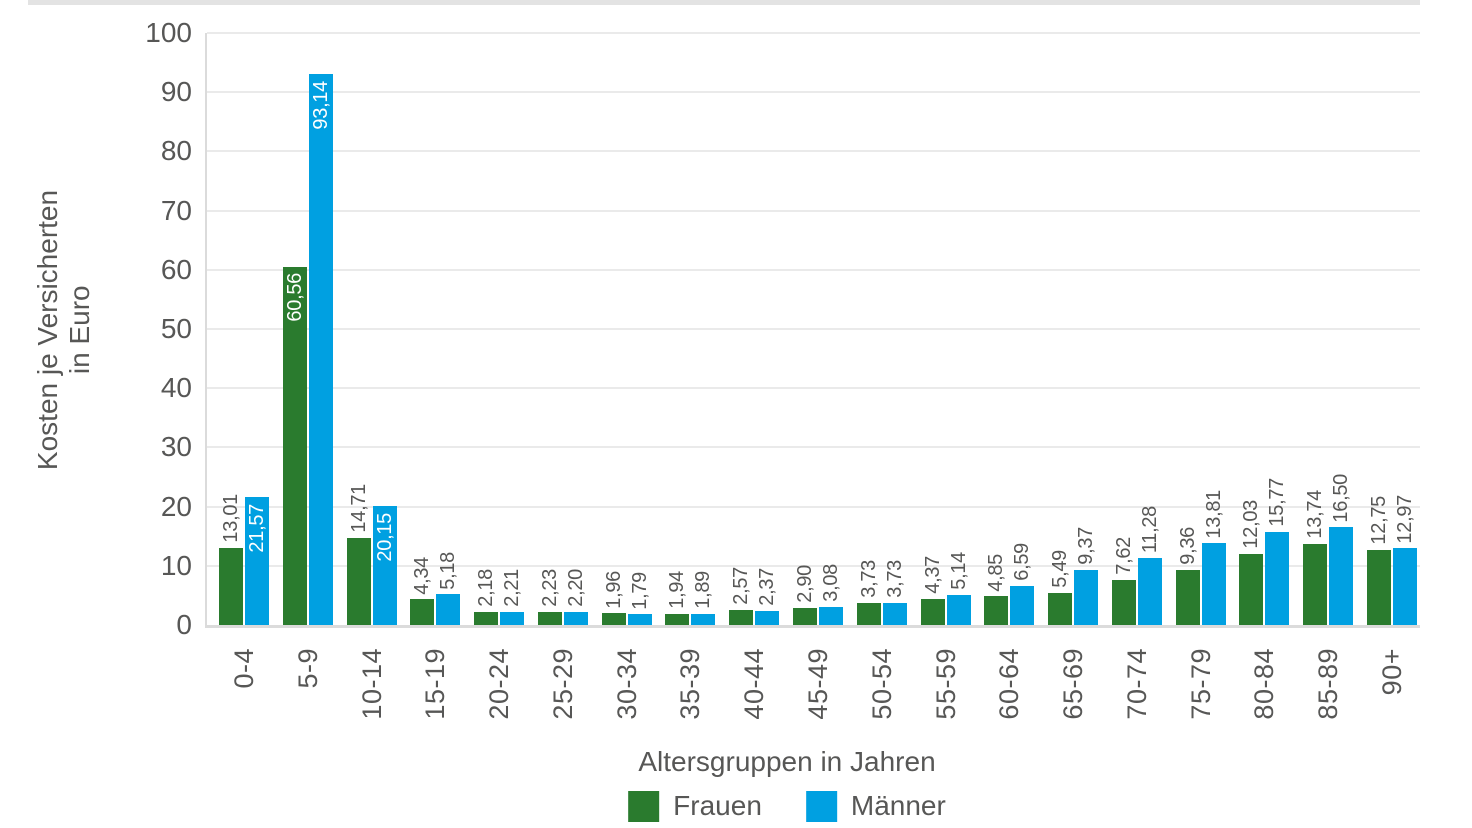 The height and width of the screenshot is (828, 1472). What do you see at coordinates (1009, 684) in the screenshot?
I see `x-tick-label: 60-64` at bounding box center [1009, 684].